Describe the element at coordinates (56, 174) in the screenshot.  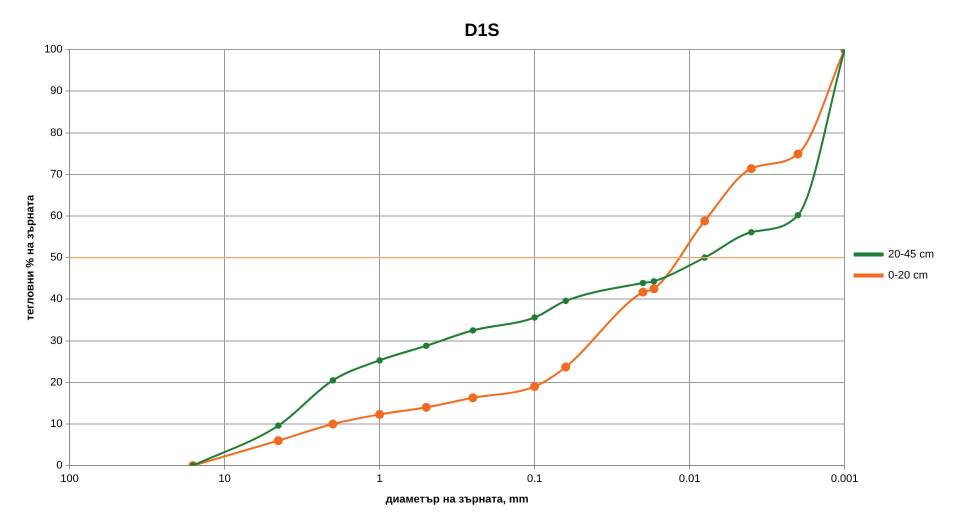
I see `y-tick-label: 70` at that location.